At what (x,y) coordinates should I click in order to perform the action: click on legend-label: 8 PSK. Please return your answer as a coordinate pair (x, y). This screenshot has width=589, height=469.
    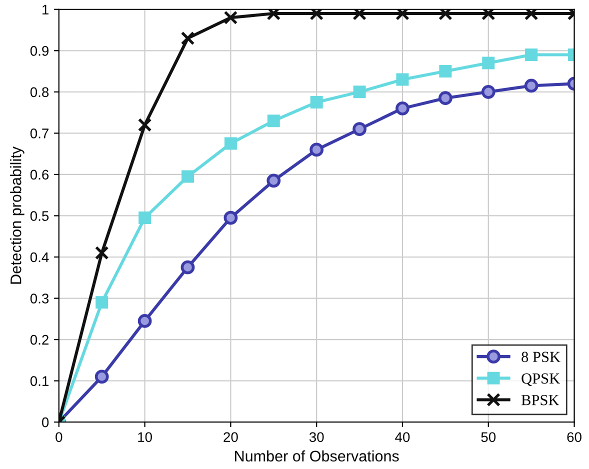
    Looking at the image, I should click on (541, 357).